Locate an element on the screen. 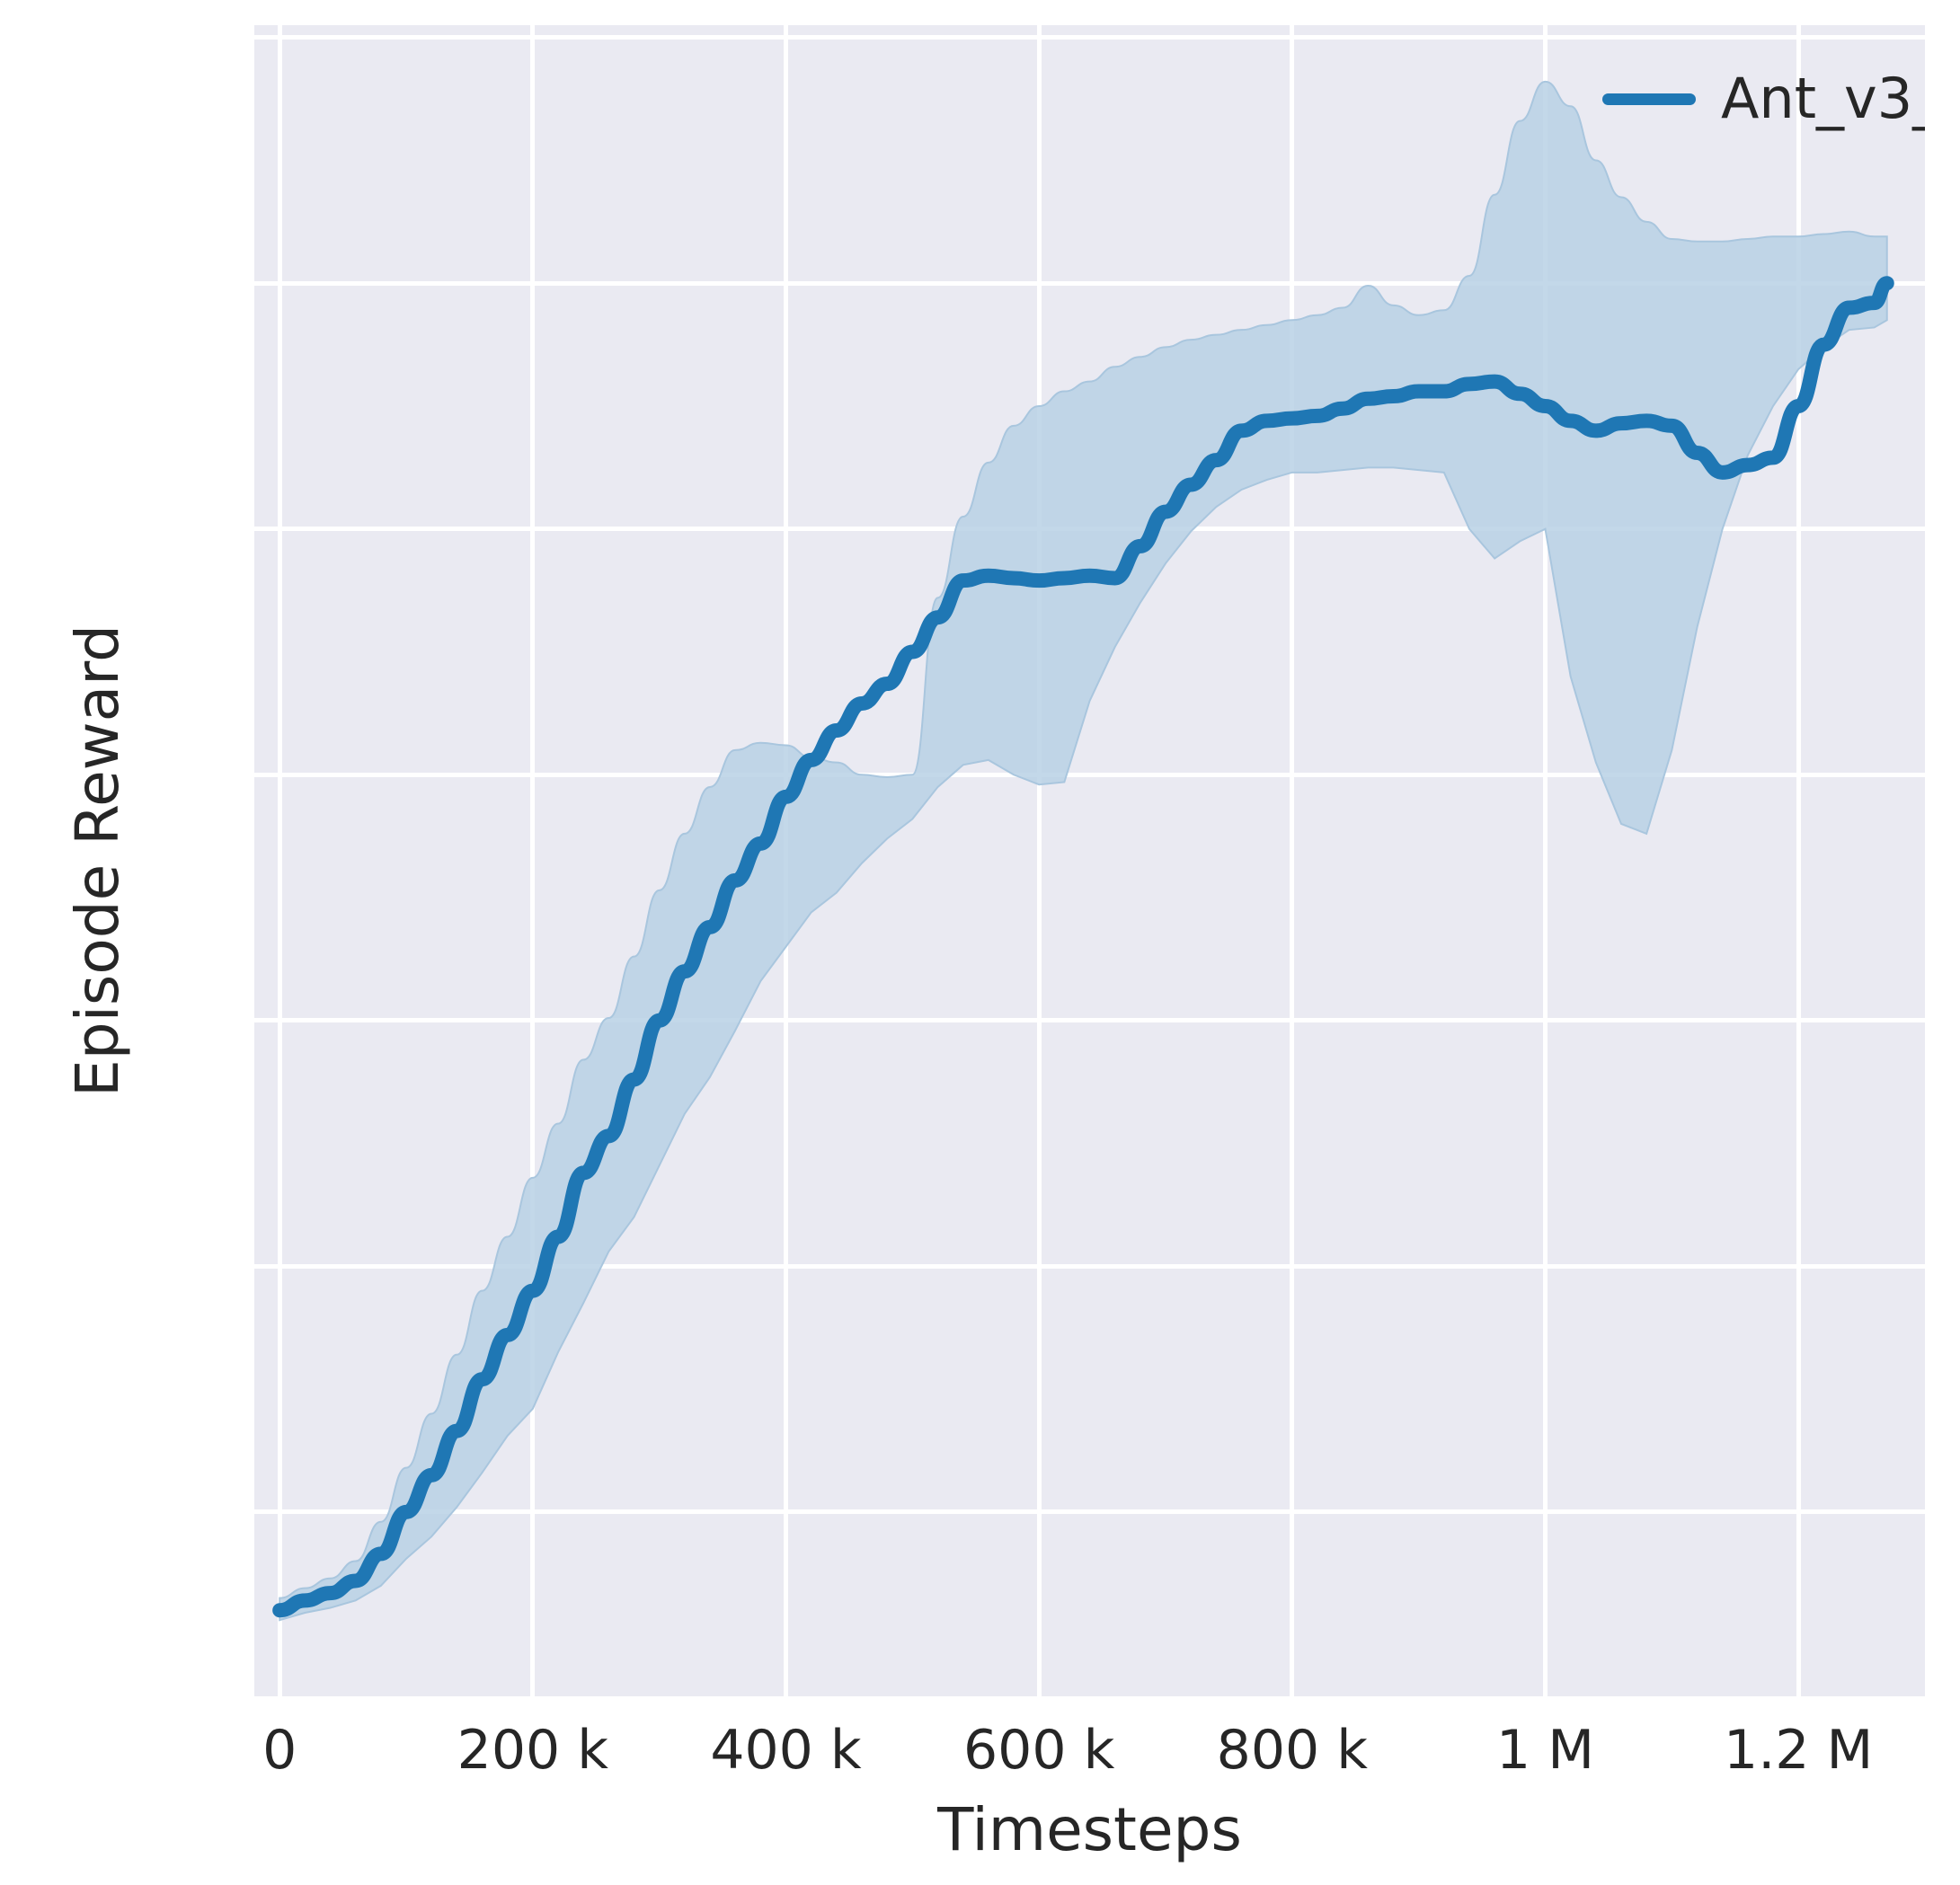  x-tick-label: 600 k is located at coordinates (1038, 1750).